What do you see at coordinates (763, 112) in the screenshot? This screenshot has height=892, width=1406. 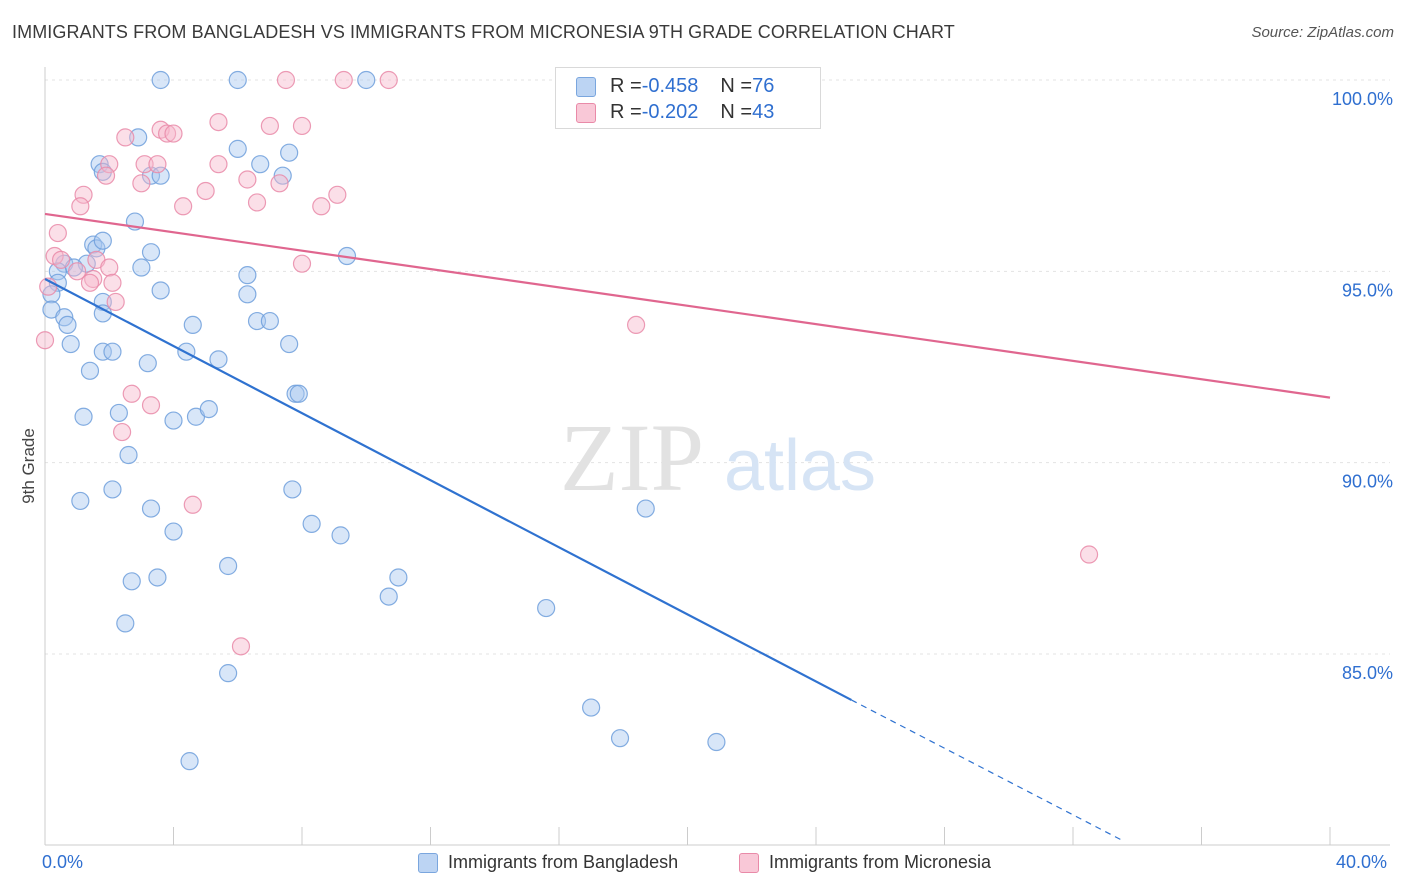 I see `n-value: 43` at bounding box center [763, 112].